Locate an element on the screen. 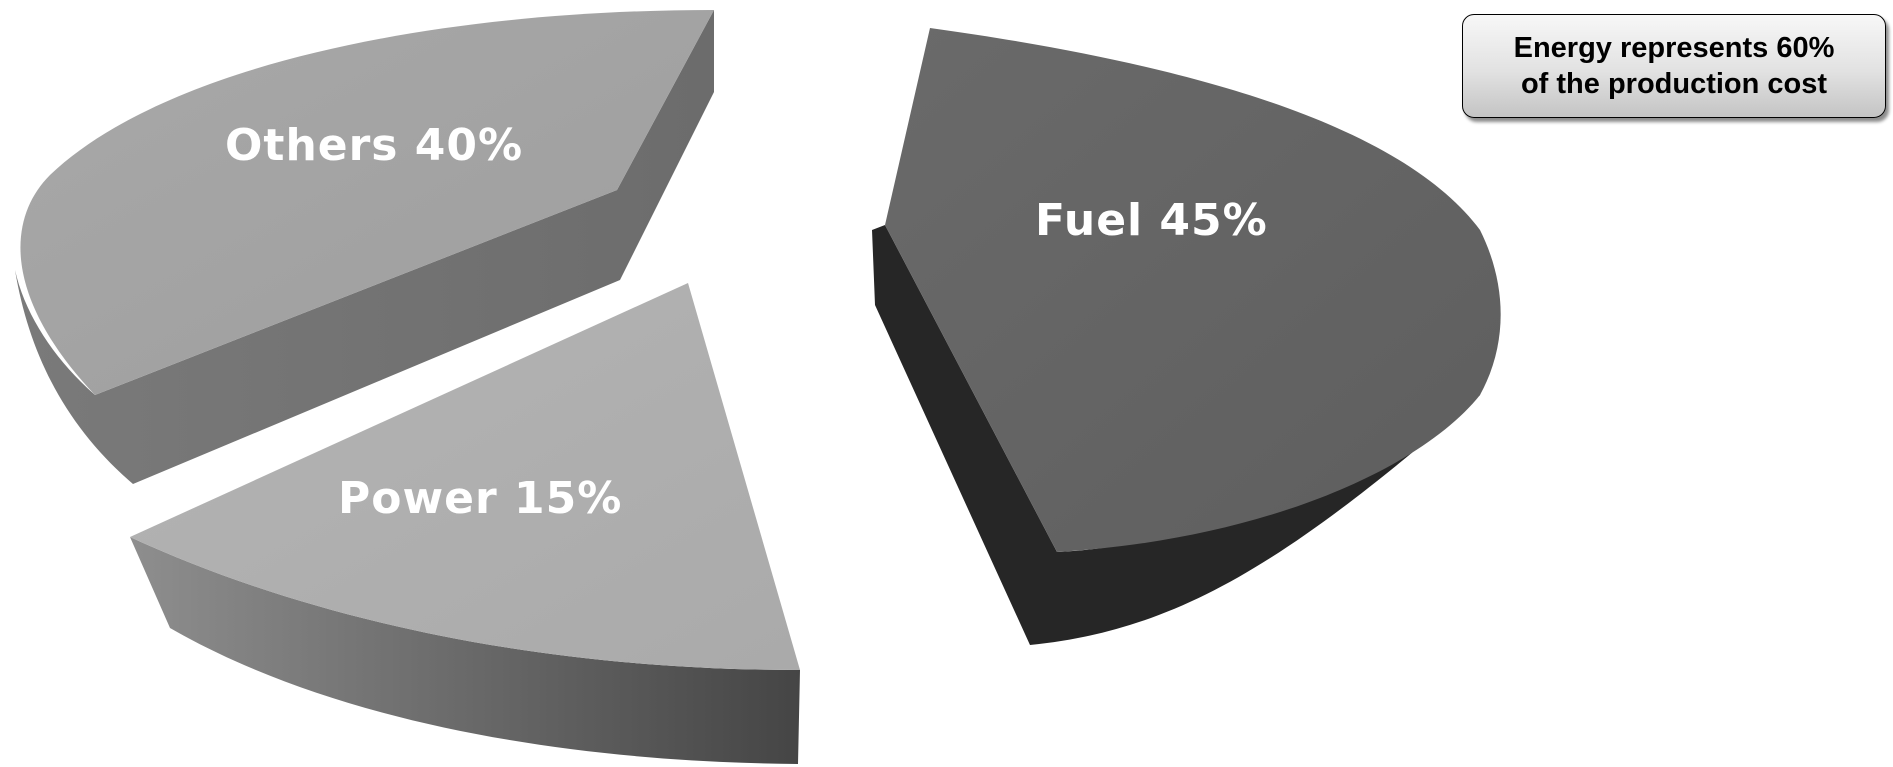  callout-line-1: Energy represents 60% is located at coordinates (1674, 48).